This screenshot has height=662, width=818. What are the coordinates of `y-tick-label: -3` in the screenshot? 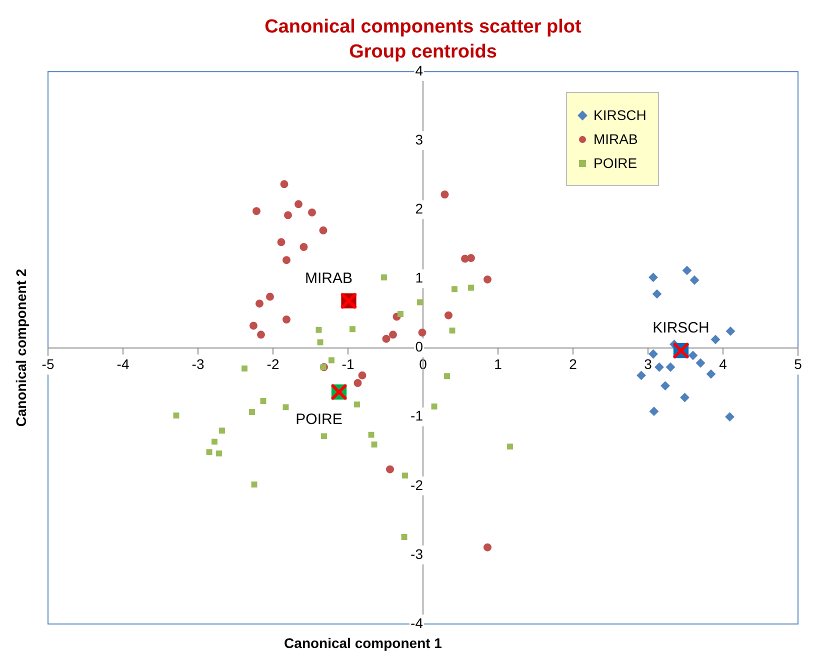 It's located at (417, 554).